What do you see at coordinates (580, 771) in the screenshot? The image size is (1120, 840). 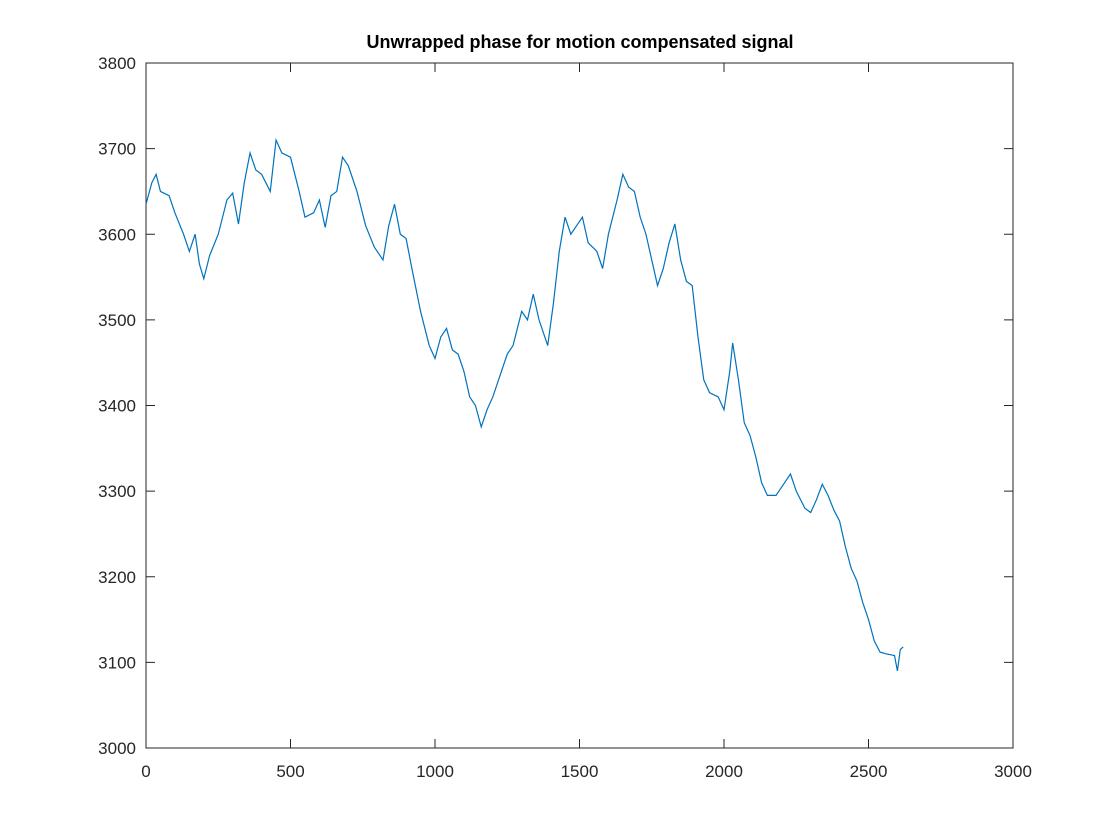 I see `x-tick-label: 1500` at bounding box center [580, 771].